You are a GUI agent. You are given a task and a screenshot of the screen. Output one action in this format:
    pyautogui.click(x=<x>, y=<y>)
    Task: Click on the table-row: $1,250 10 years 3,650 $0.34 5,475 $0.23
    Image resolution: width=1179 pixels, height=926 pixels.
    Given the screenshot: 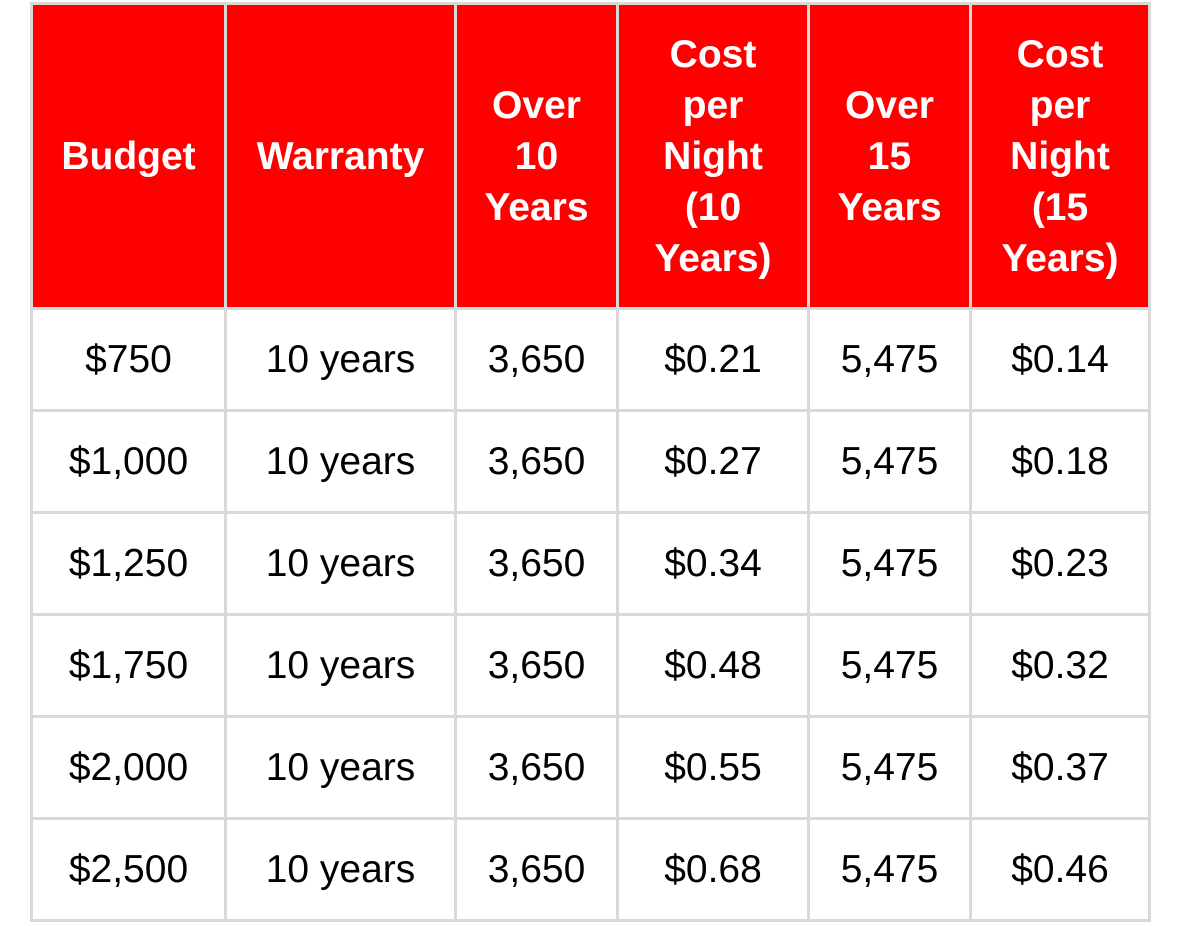 What is the action you would take?
    pyautogui.click(x=590, y=563)
    